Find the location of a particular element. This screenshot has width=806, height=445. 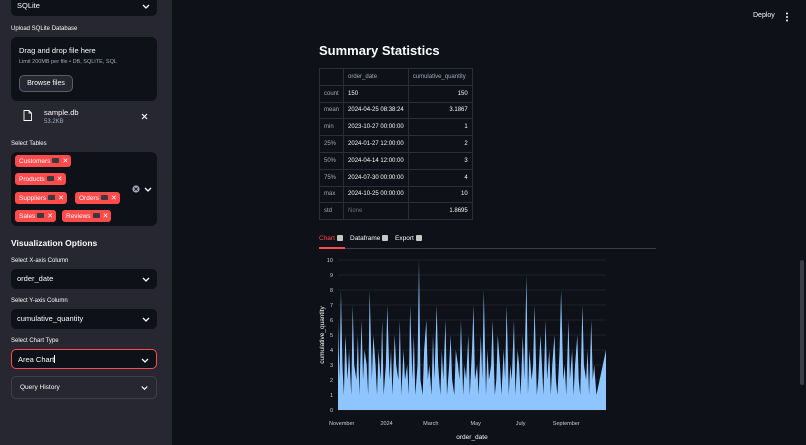

row-index-cell: count is located at coordinates (331, 93).